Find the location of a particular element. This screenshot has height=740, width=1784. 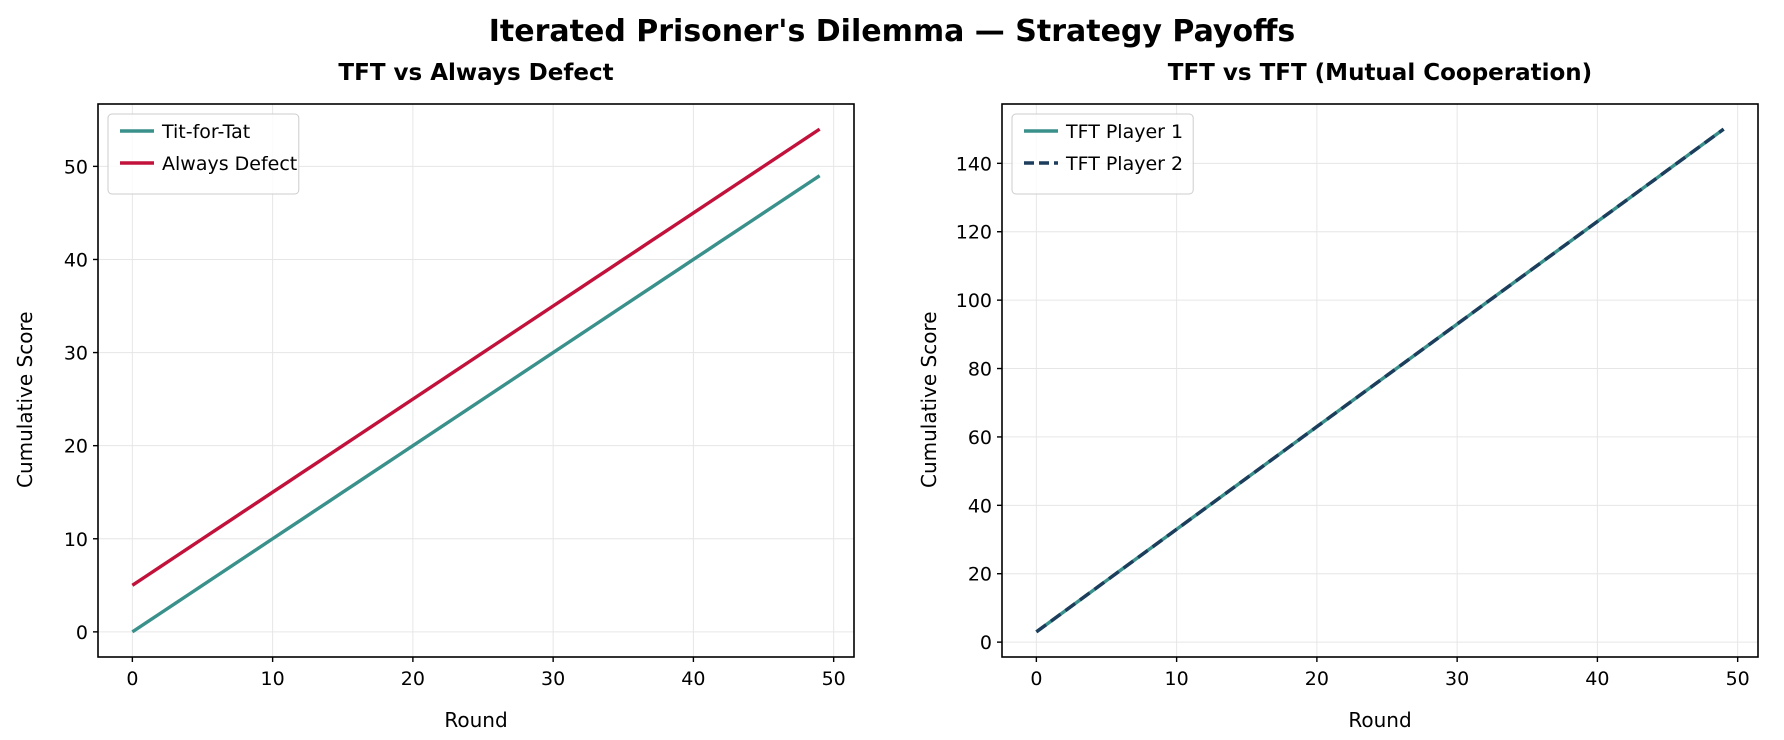

legend-label-1: Always Defect is located at coordinates (229, 164).